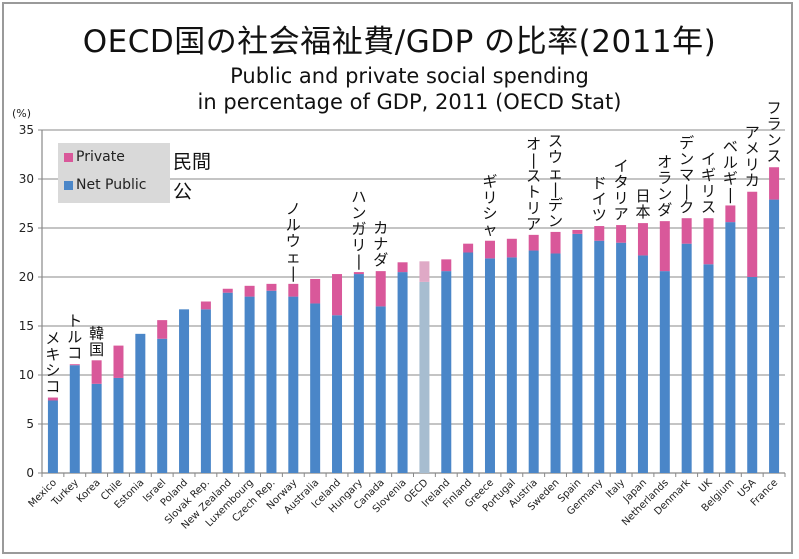 This screenshot has height=559, width=799. I want to click on bar-annotation-jp: 日本, so click(642, 204).